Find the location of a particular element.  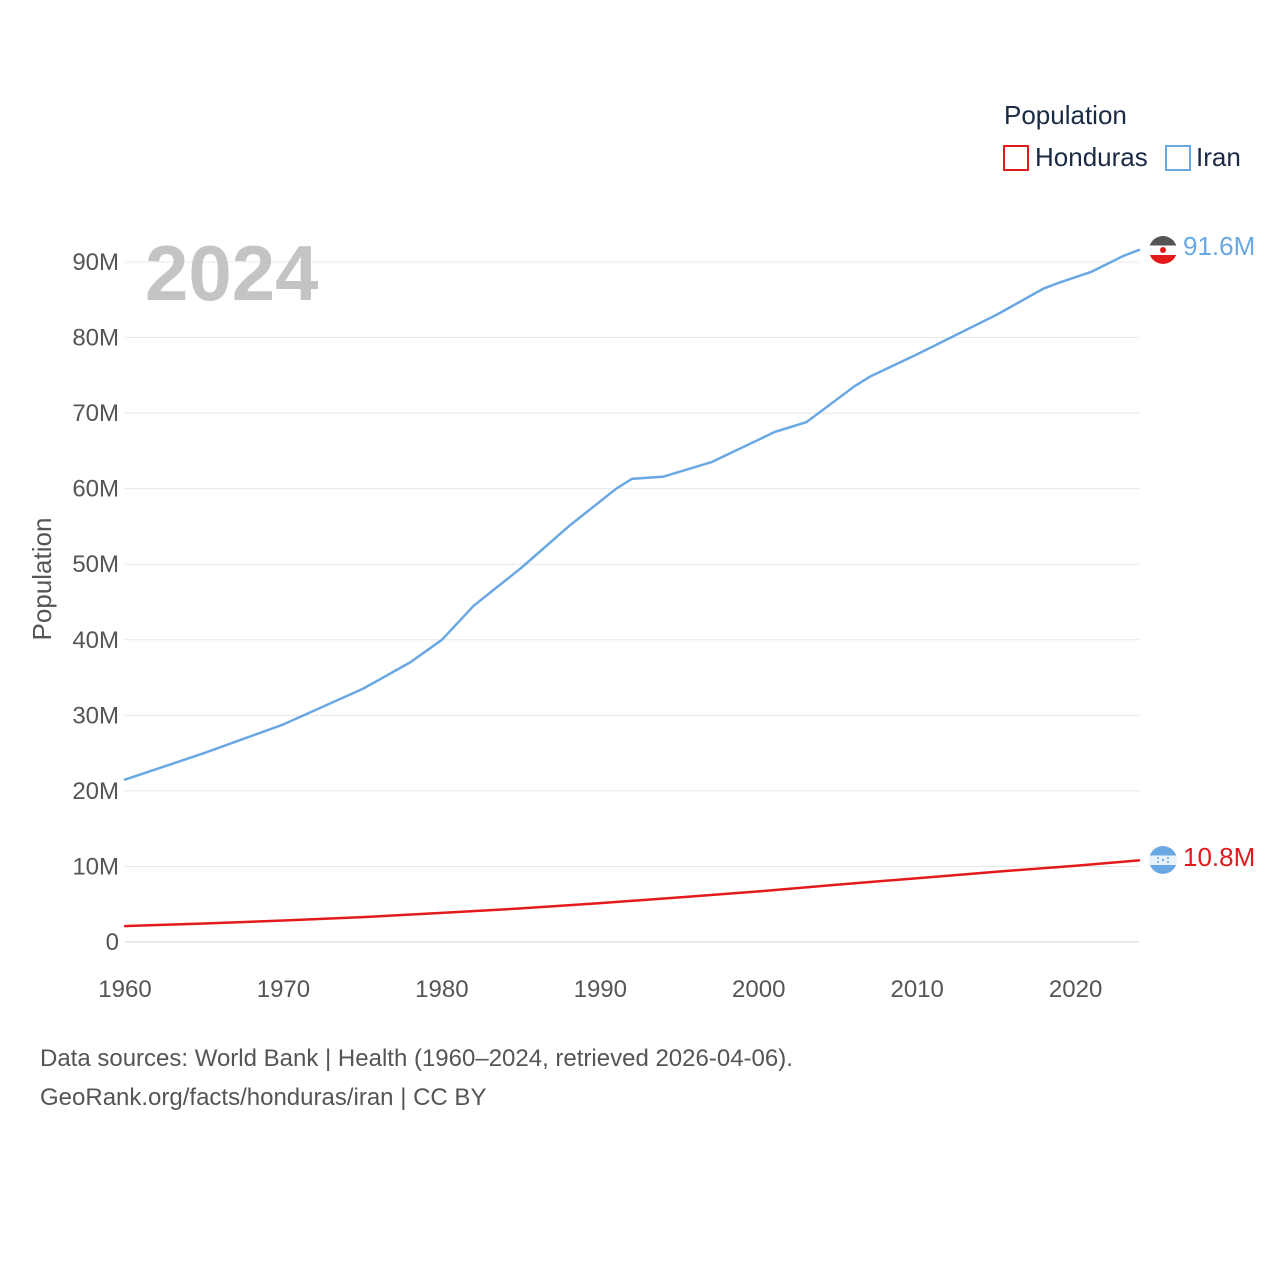

y-tick-label: 60M is located at coordinates (95, 489).